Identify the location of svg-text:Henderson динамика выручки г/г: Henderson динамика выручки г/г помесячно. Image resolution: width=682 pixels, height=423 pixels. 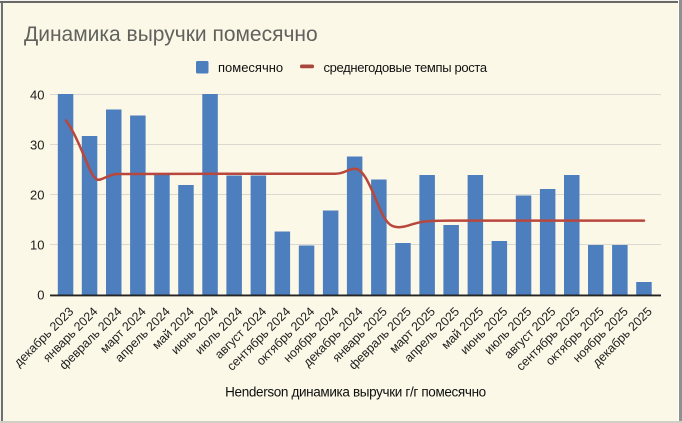
(355, 392).